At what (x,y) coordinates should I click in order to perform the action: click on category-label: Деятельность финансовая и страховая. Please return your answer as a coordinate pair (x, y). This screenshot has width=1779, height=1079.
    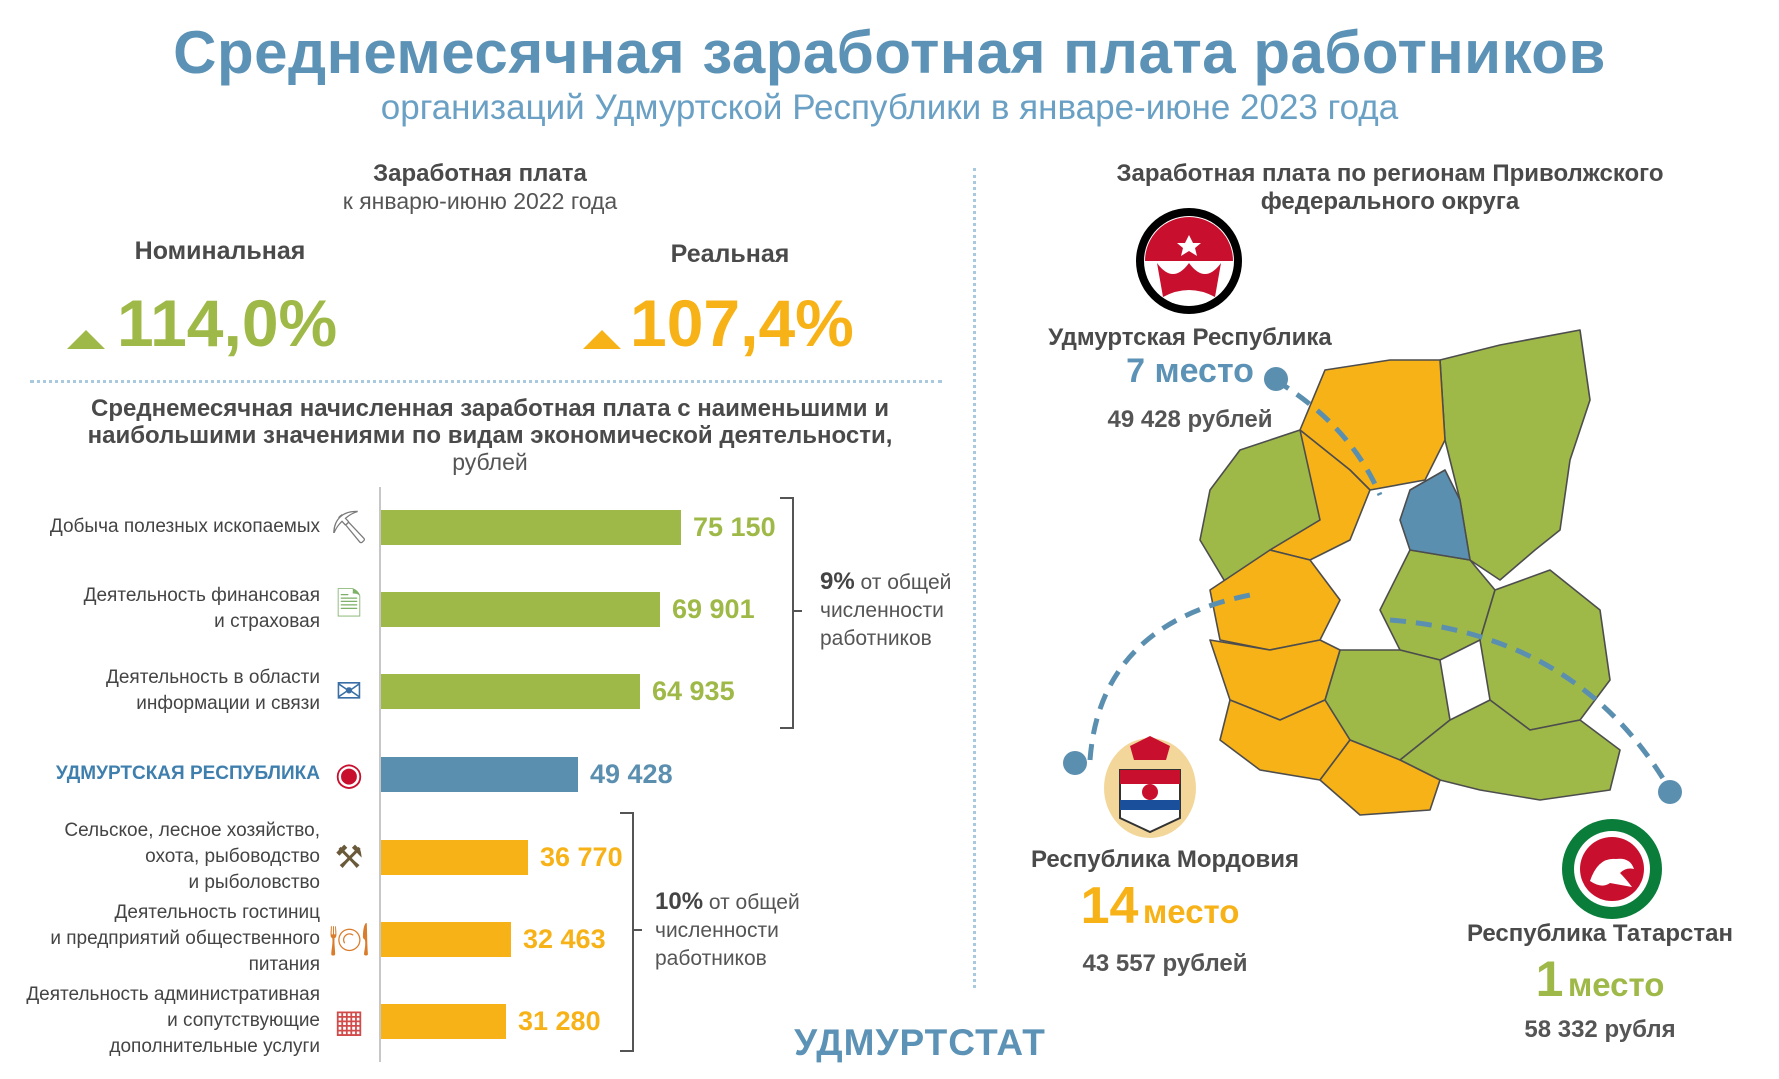
    Looking at the image, I should click on (160, 609).